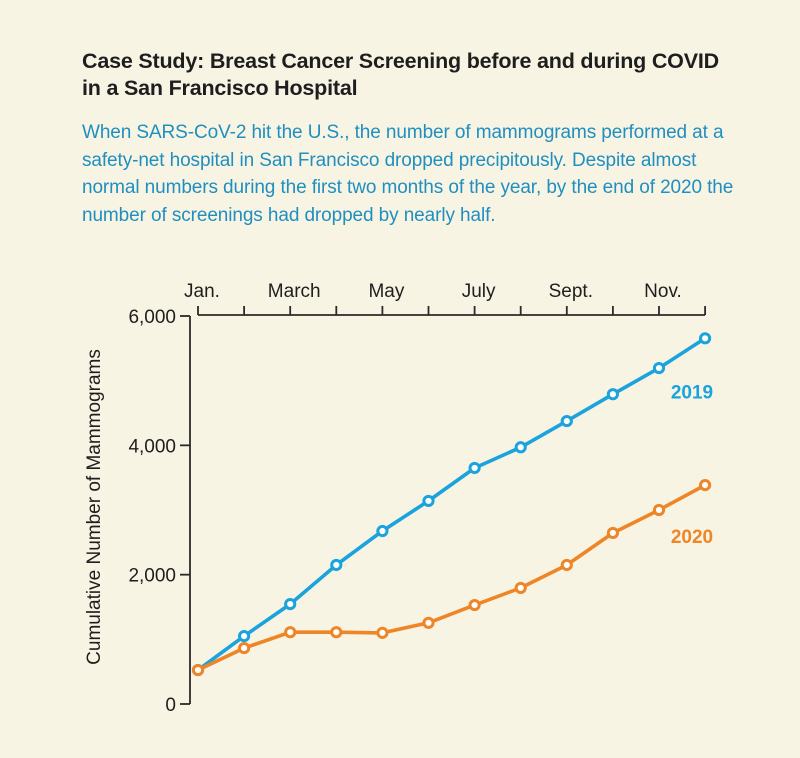  Describe the element at coordinates (692, 465) in the screenshot. I see `series-labels: 2019 2020` at that location.